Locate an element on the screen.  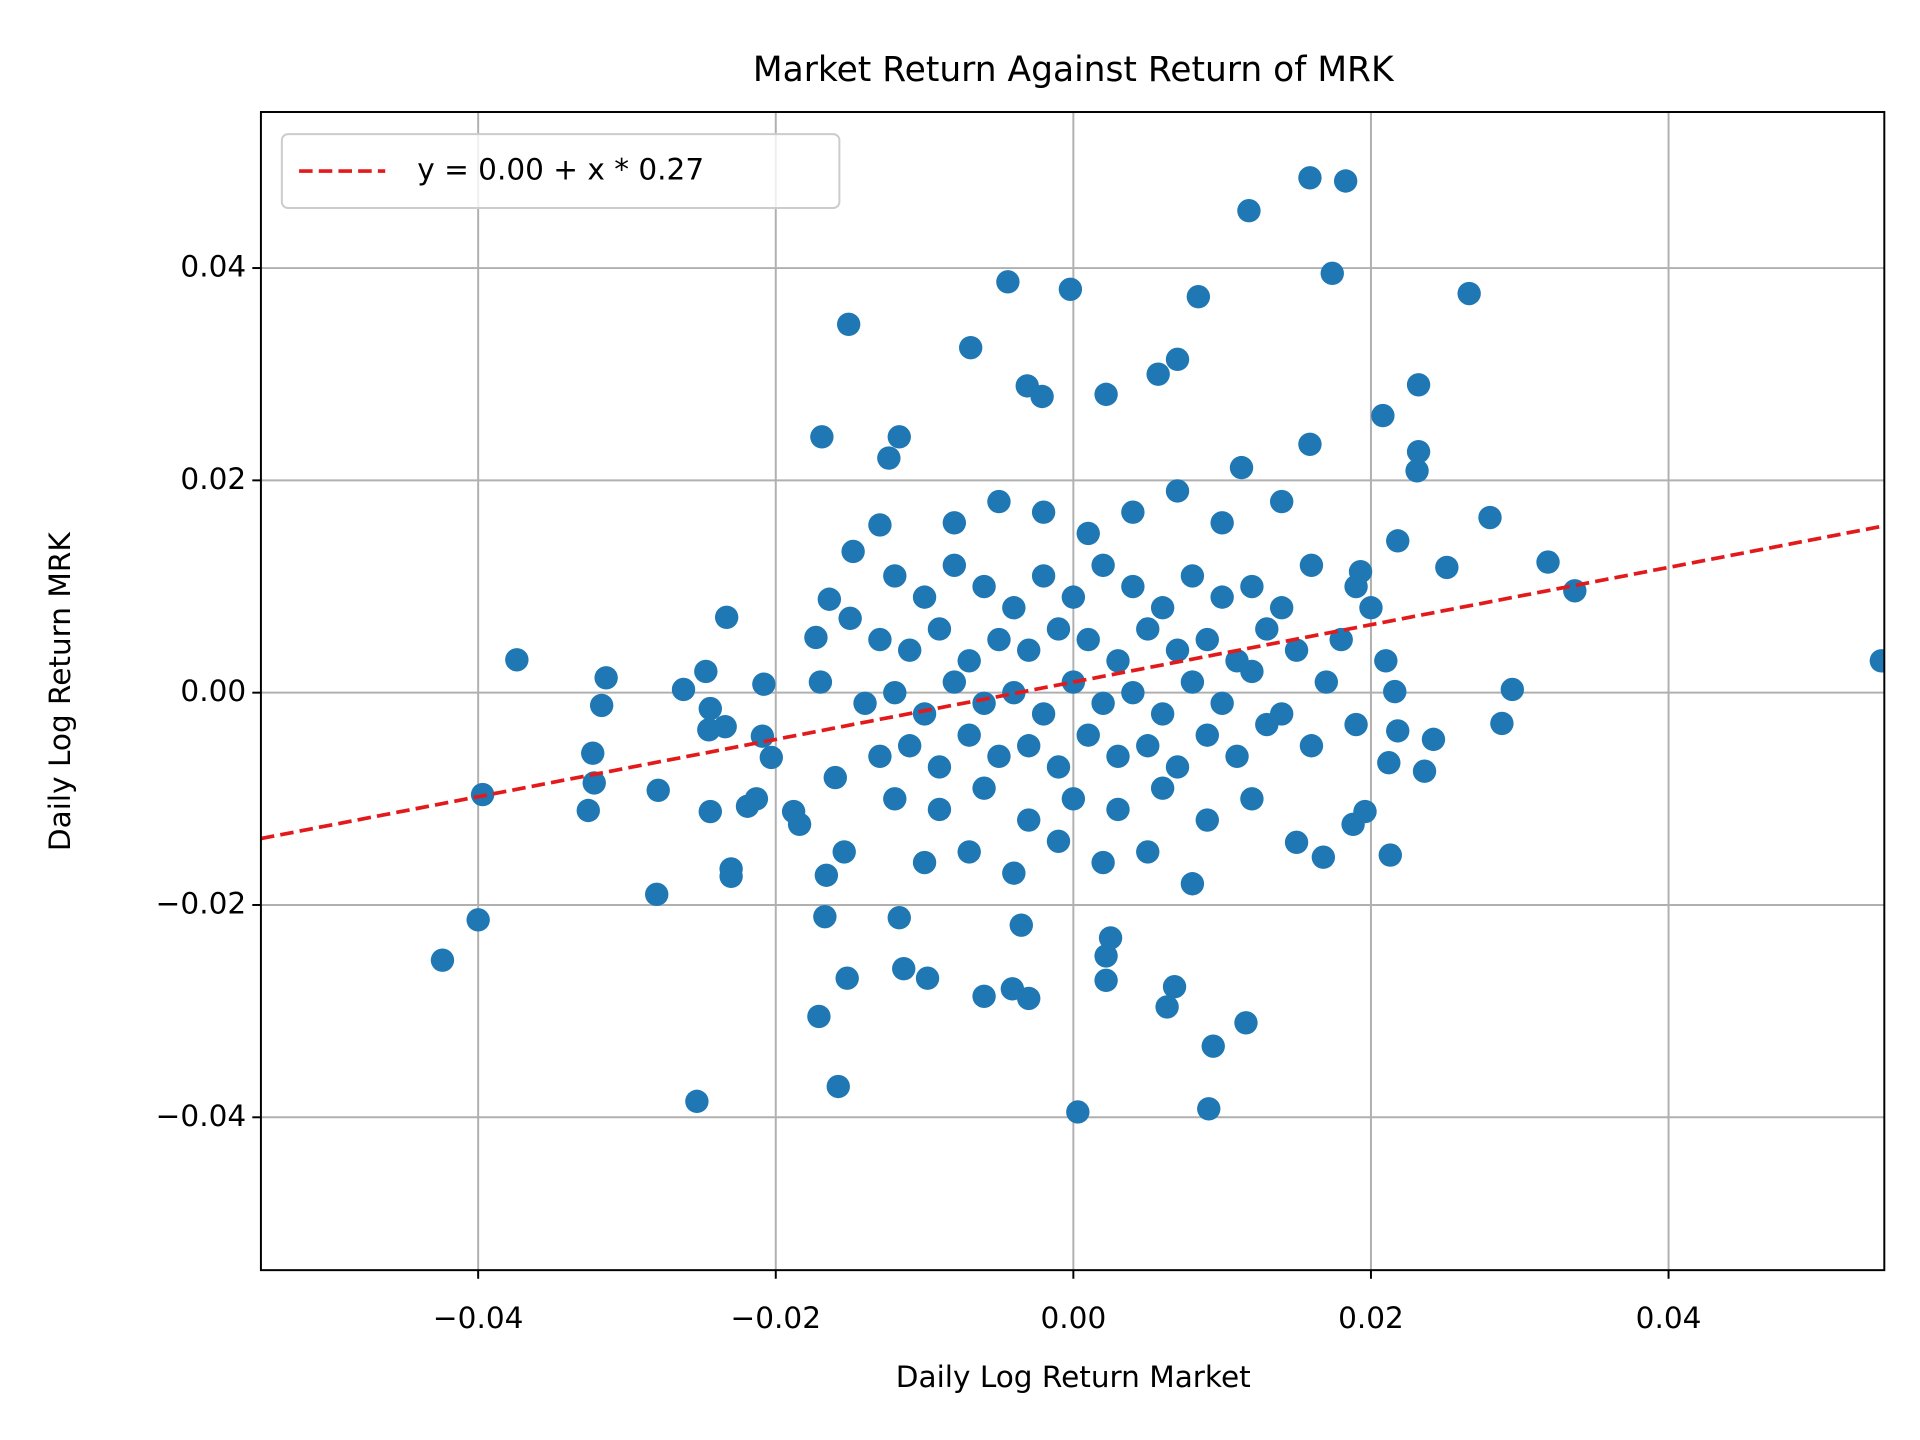
y-tick-label: 0.04 is located at coordinates (213, 267).